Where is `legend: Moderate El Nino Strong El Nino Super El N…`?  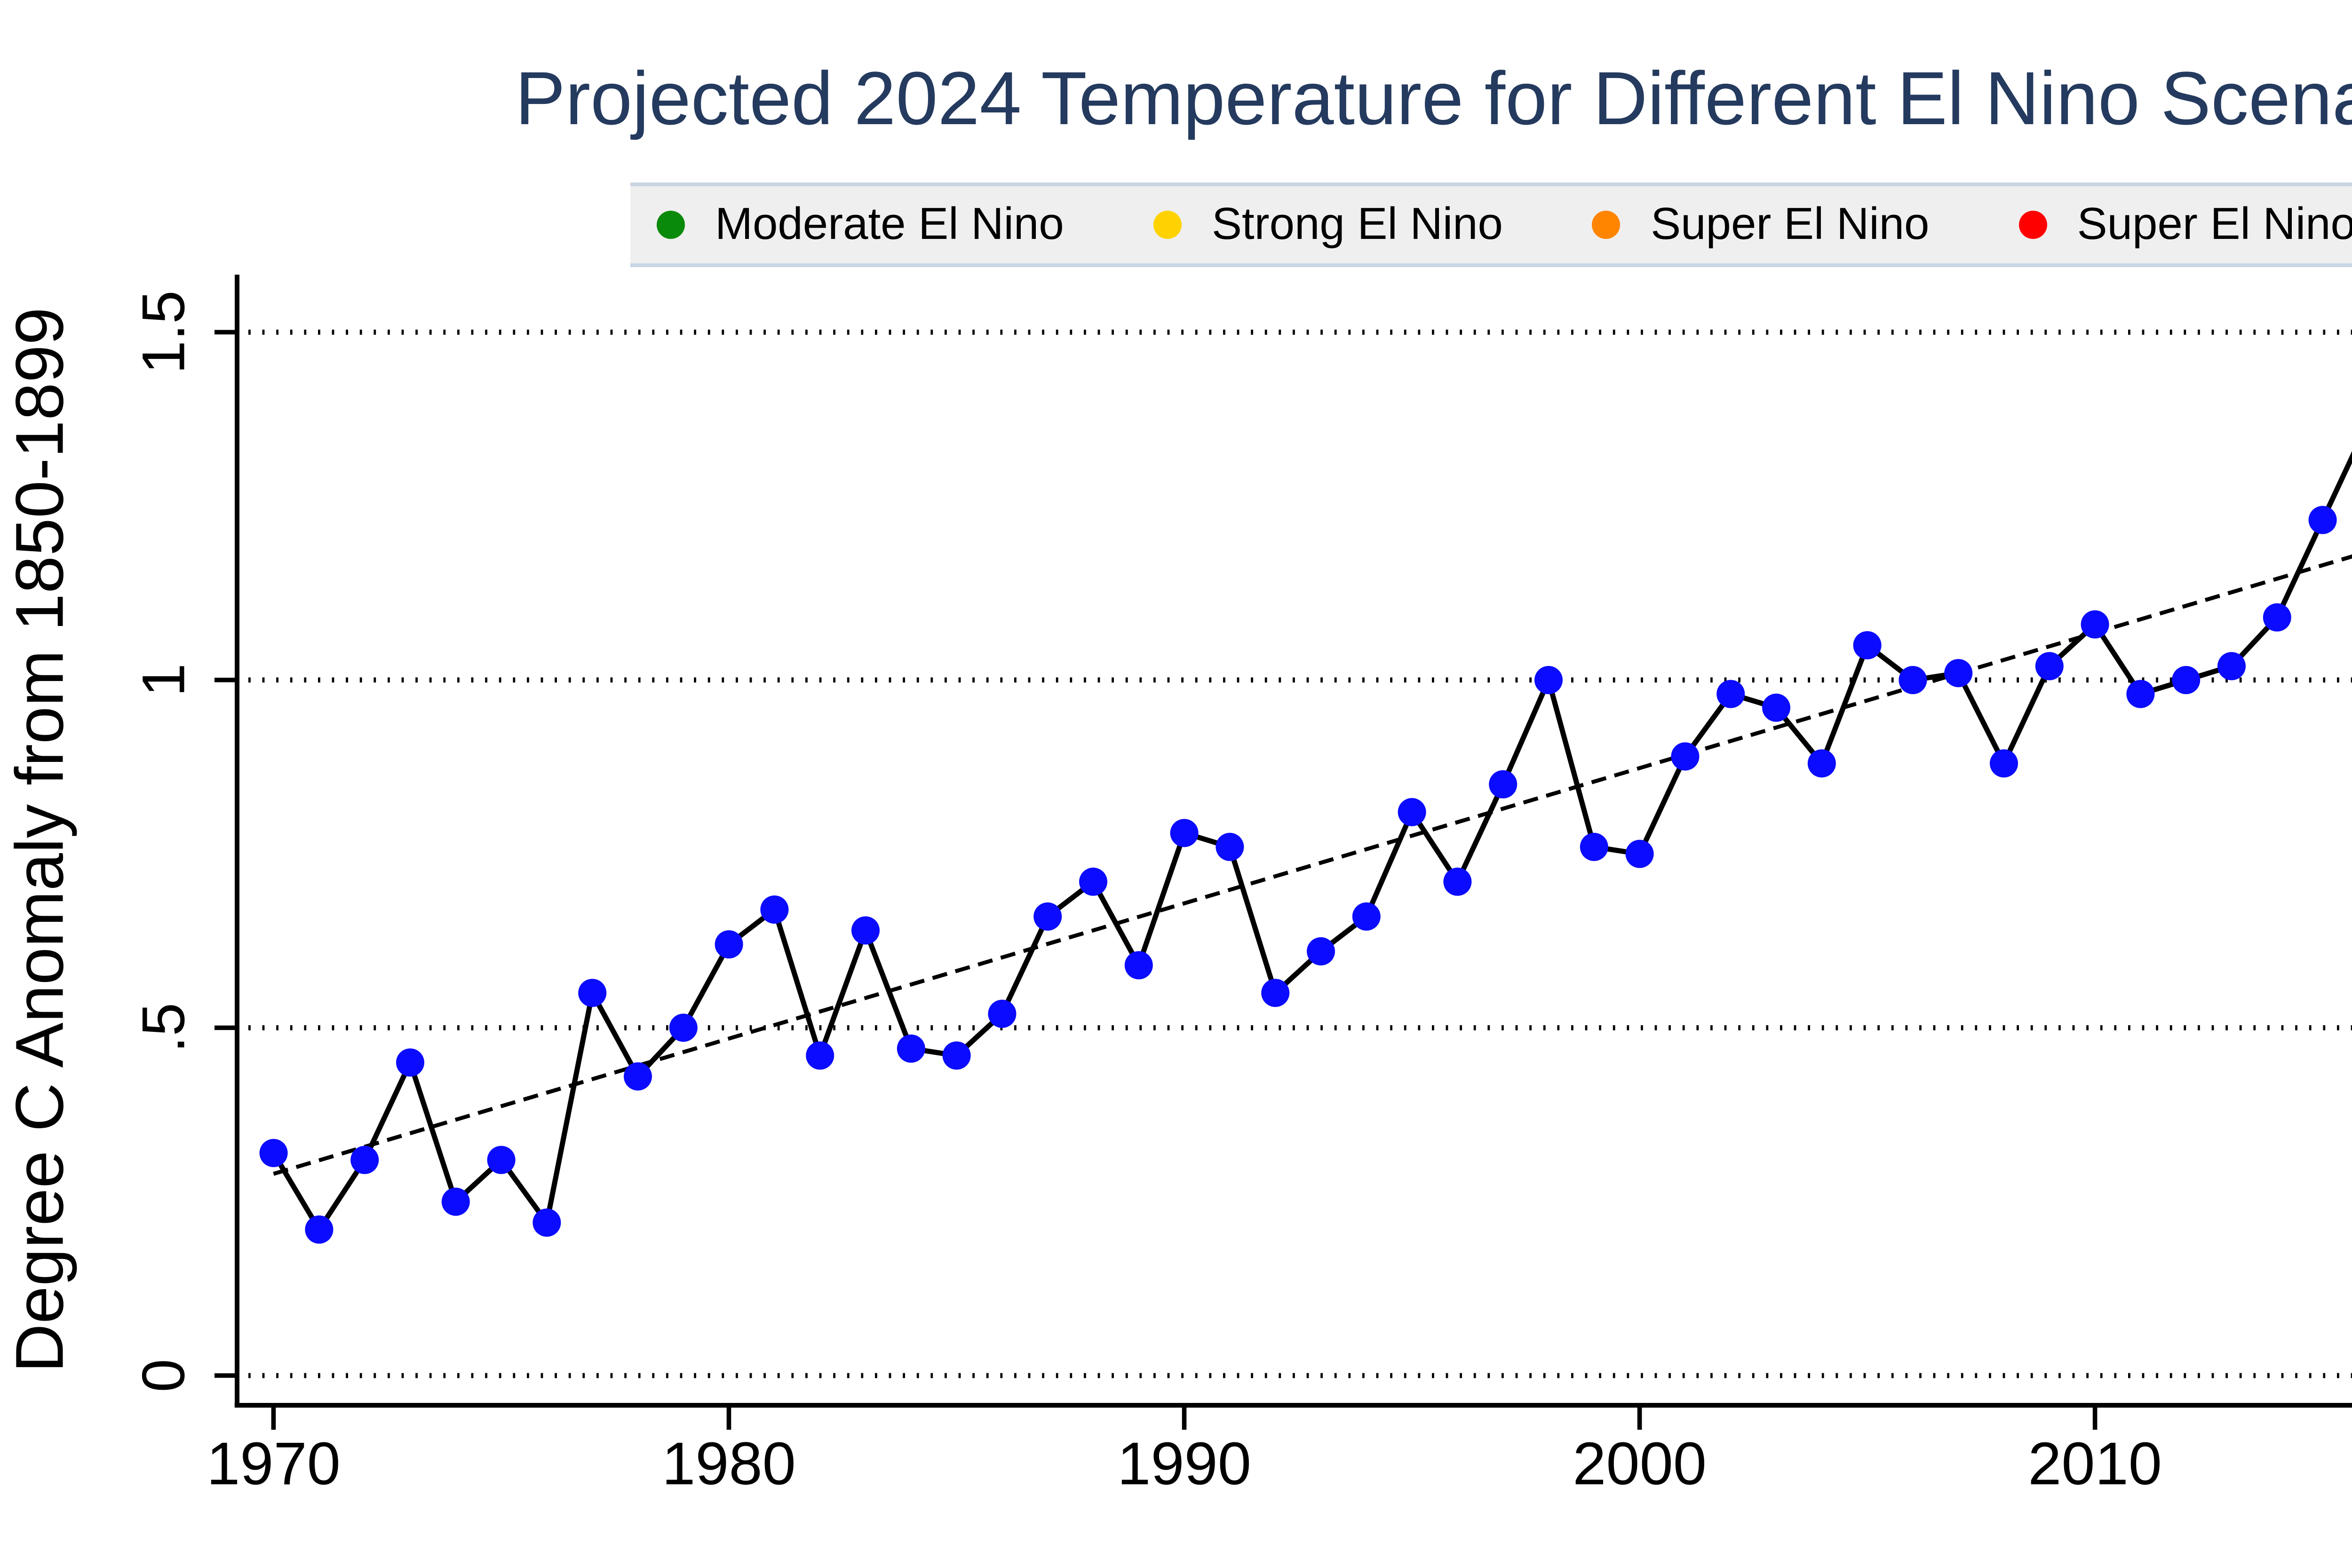
legend: Moderate El Nino Strong El Nino Super El N… is located at coordinates (1491, 225).